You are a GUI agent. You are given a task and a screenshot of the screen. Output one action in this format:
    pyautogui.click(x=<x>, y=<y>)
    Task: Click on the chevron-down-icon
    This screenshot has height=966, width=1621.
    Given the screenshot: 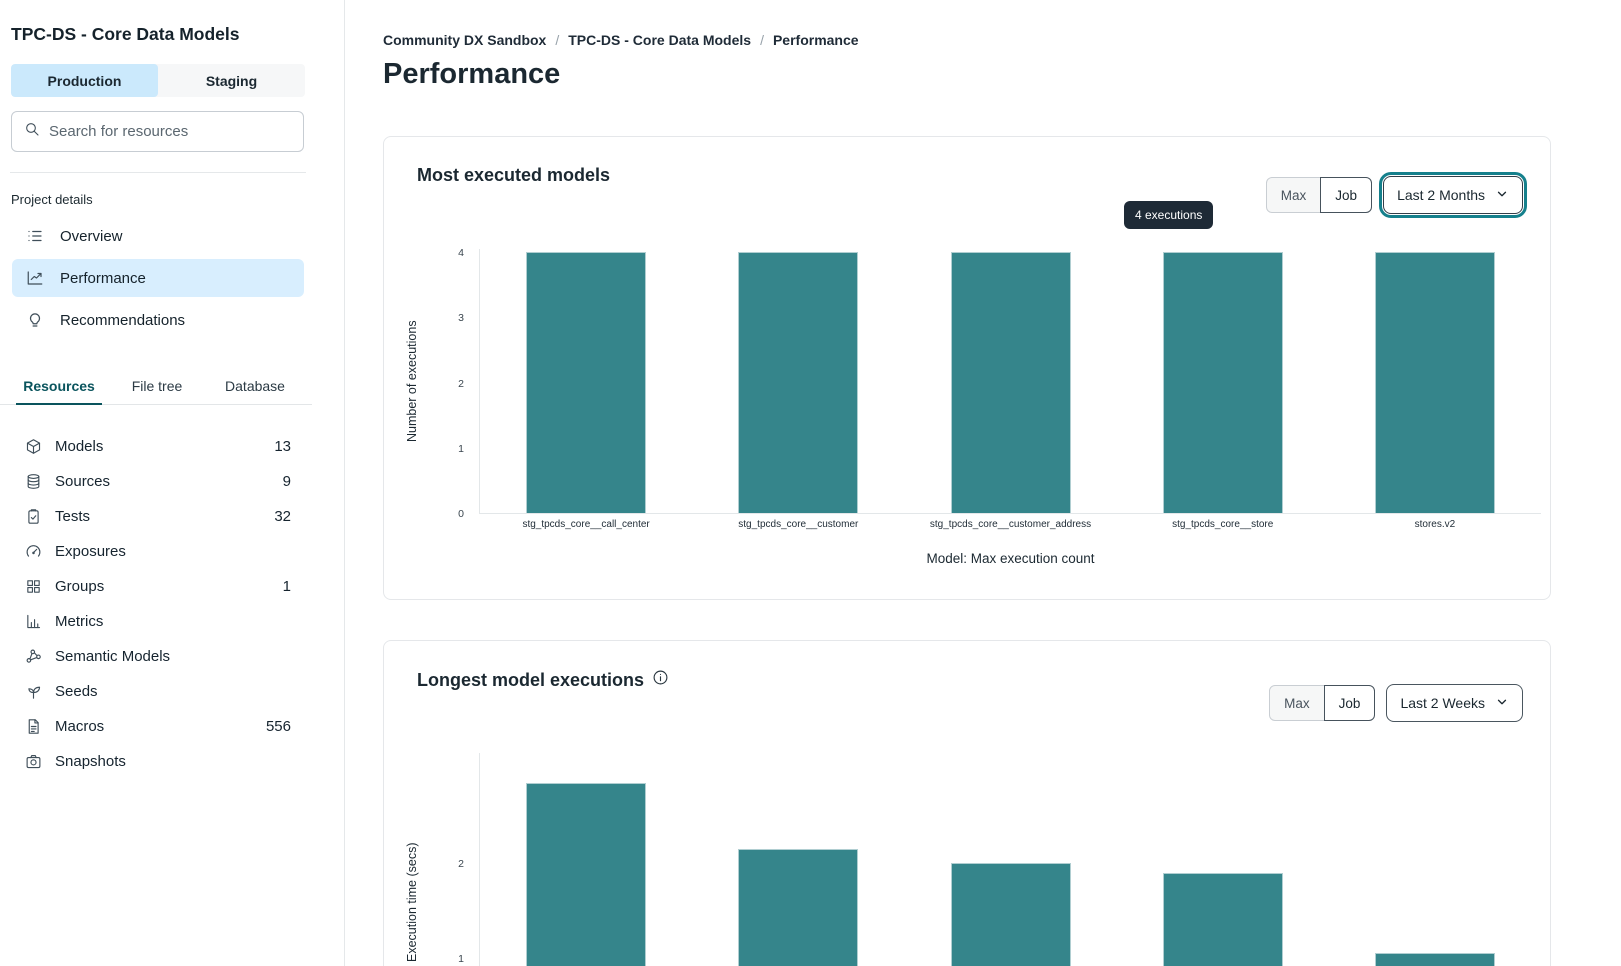 What is the action you would take?
    pyautogui.click(x=1502, y=703)
    